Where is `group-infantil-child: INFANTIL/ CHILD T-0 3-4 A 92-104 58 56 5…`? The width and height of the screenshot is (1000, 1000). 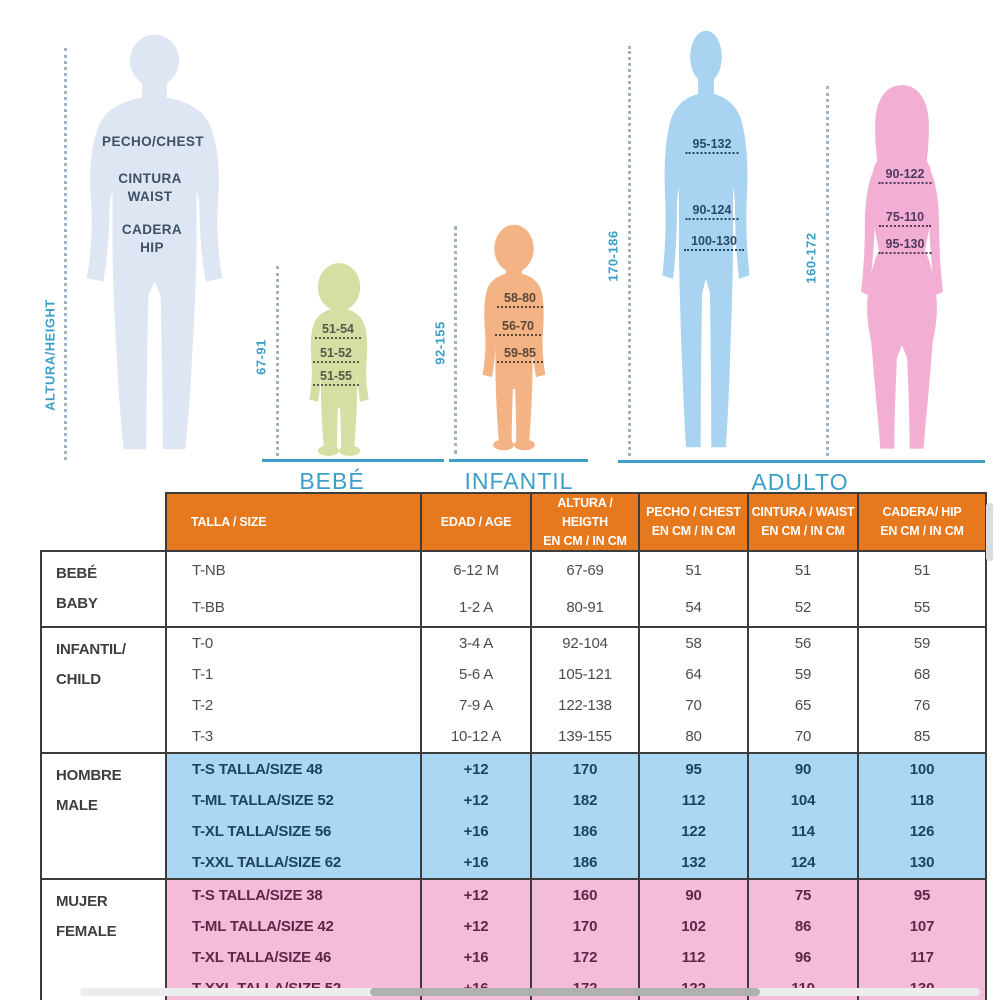 group-infantil-child: INFANTIL/ CHILD T-0 3-4 A 92-104 58 56 5… is located at coordinates (513, 690).